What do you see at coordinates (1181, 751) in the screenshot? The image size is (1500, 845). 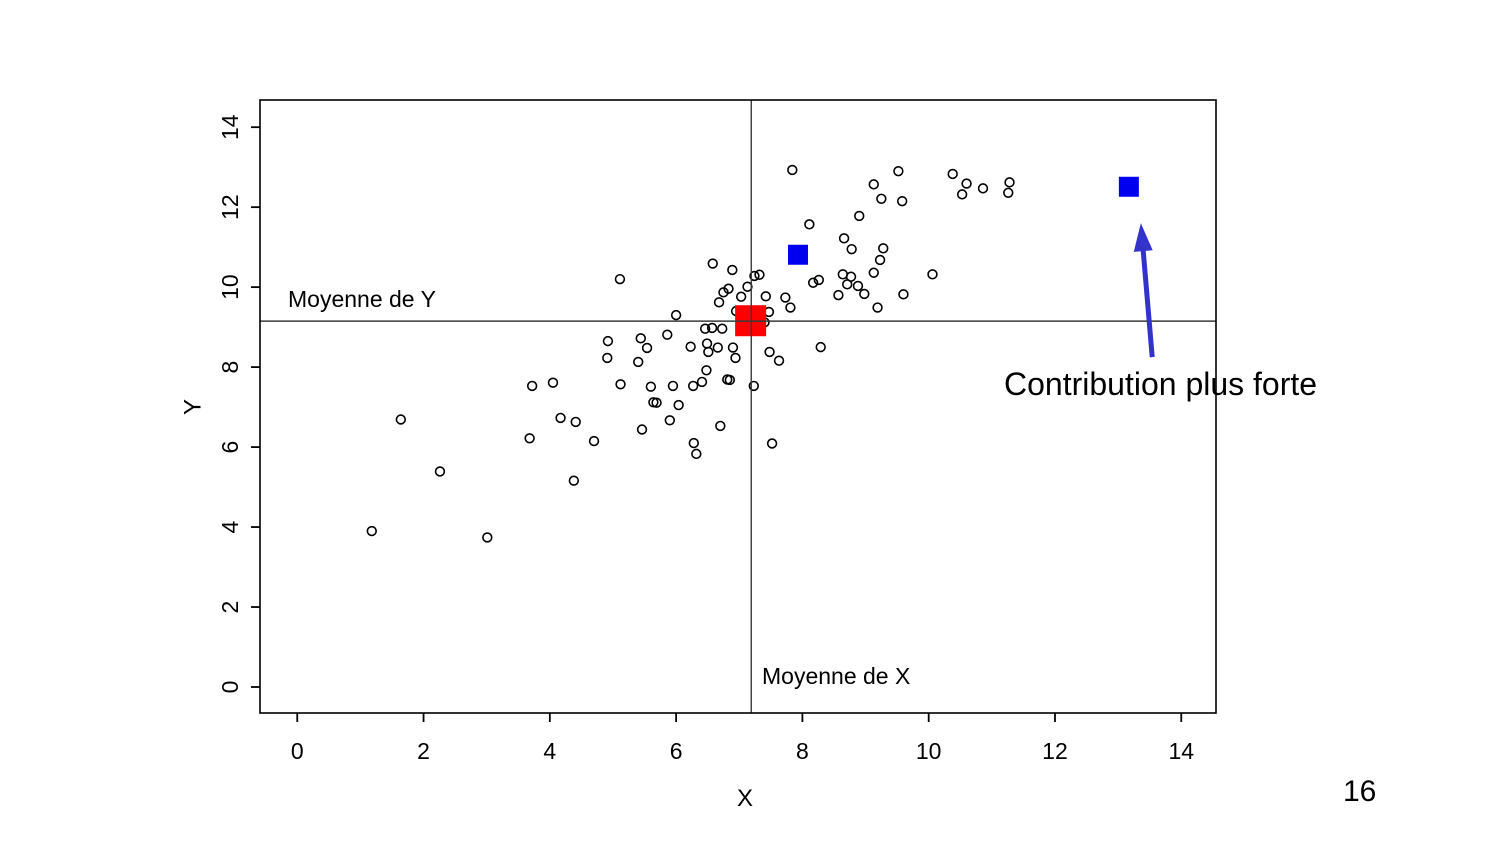 I see `x-tick-label: 14` at bounding box center [1181, 751].